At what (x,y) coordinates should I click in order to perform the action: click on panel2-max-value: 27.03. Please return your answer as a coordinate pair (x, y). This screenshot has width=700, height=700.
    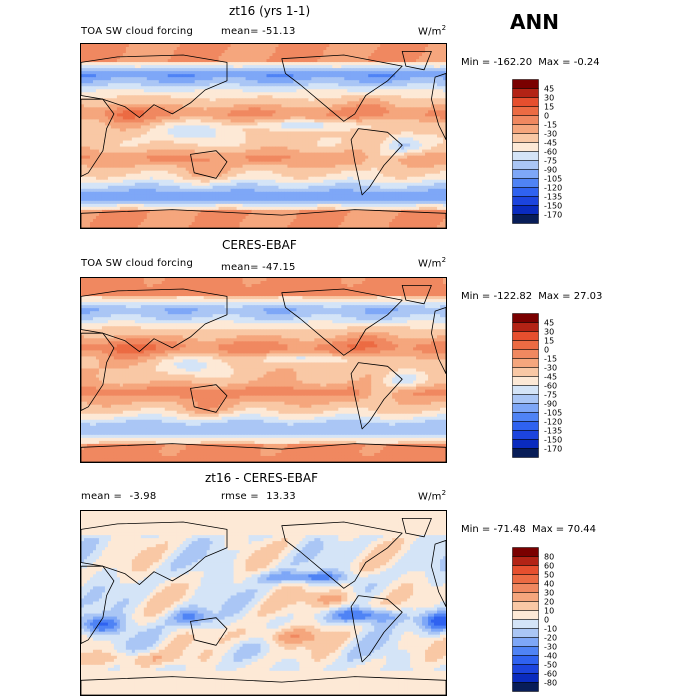
    Looking at the image, I should click on (588, 296).